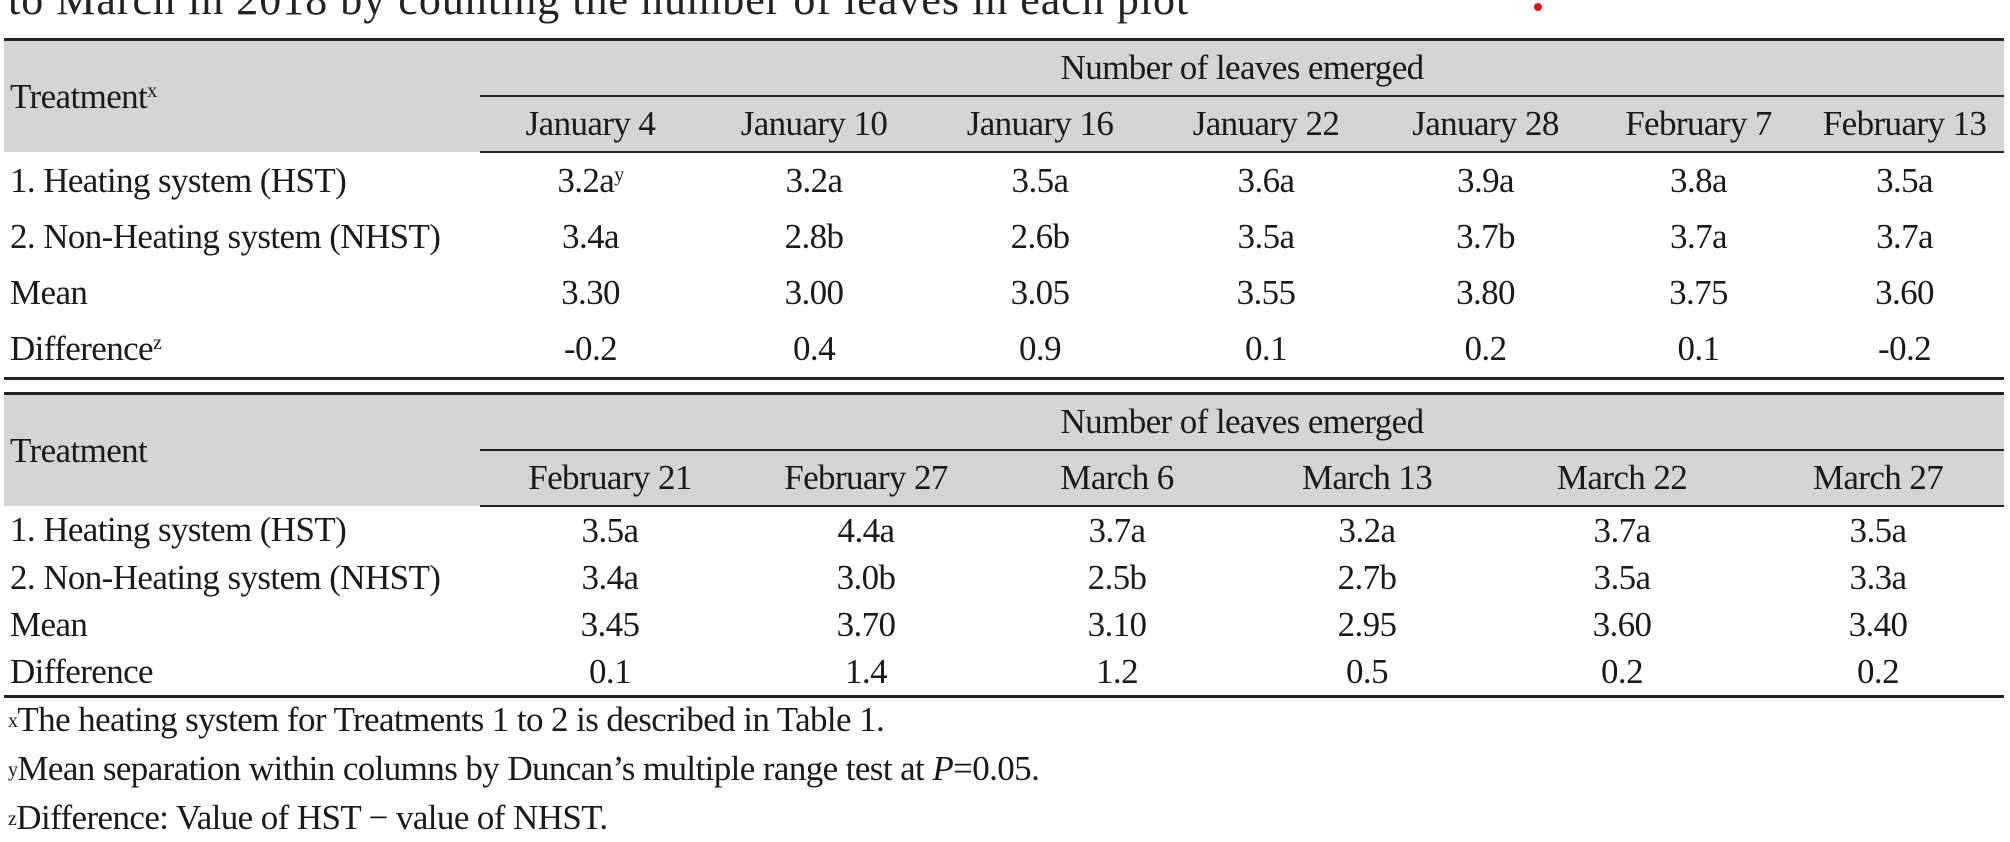  I want to click on table-cell: 3.40, so click(1878, 624).